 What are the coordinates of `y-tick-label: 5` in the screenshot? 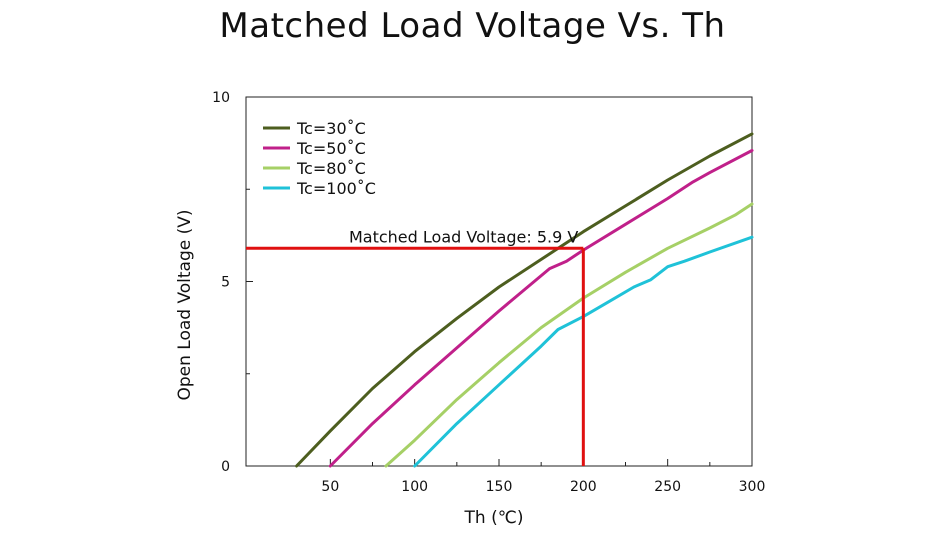 It's located at (225, 283).